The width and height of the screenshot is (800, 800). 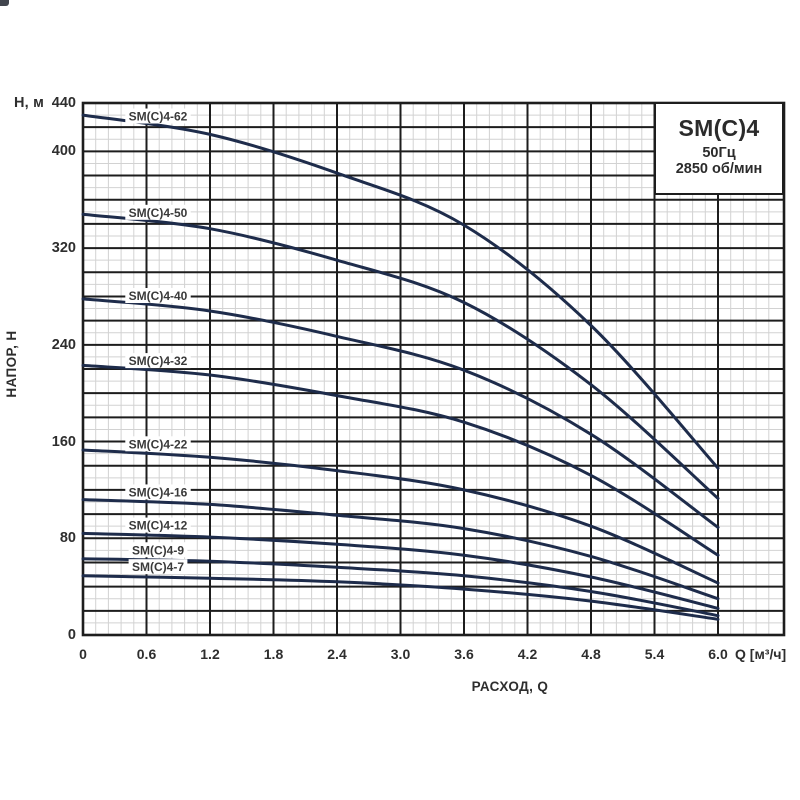 I want to click on y-axis-title: НАПОР, Н, so click(x=11, y=364).